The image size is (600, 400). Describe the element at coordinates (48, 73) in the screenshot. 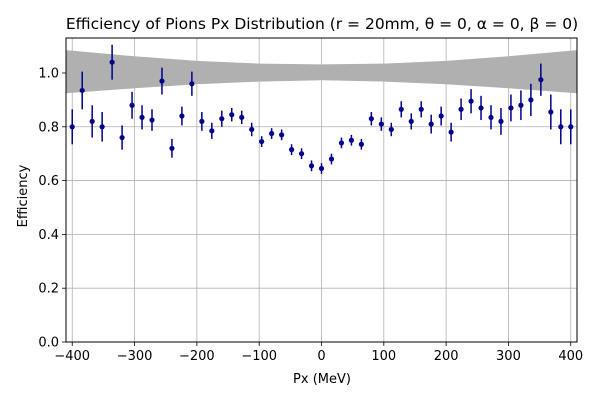

I see `y-tick-label: 1.0` at that location.